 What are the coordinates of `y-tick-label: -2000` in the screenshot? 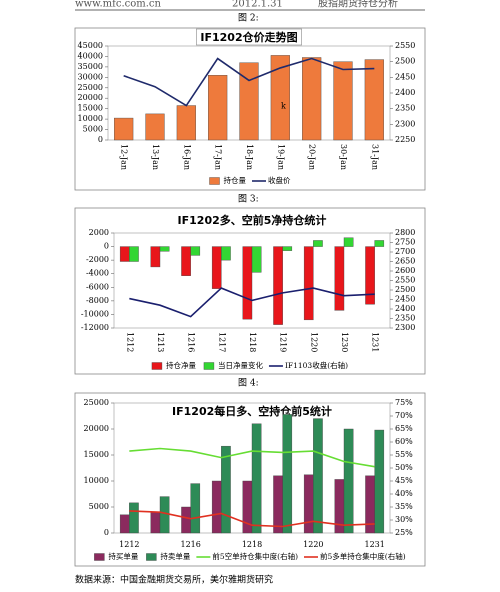 It's located at (97, 259).